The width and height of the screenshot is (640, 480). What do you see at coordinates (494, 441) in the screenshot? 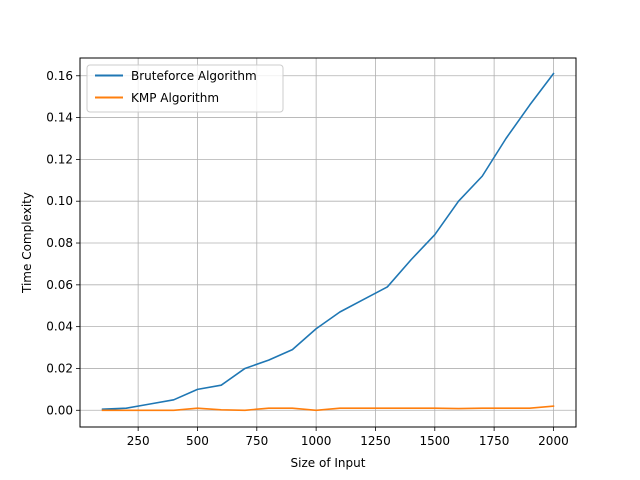
I see `x-tick-label: 1750` at bounding box center [494, 441].